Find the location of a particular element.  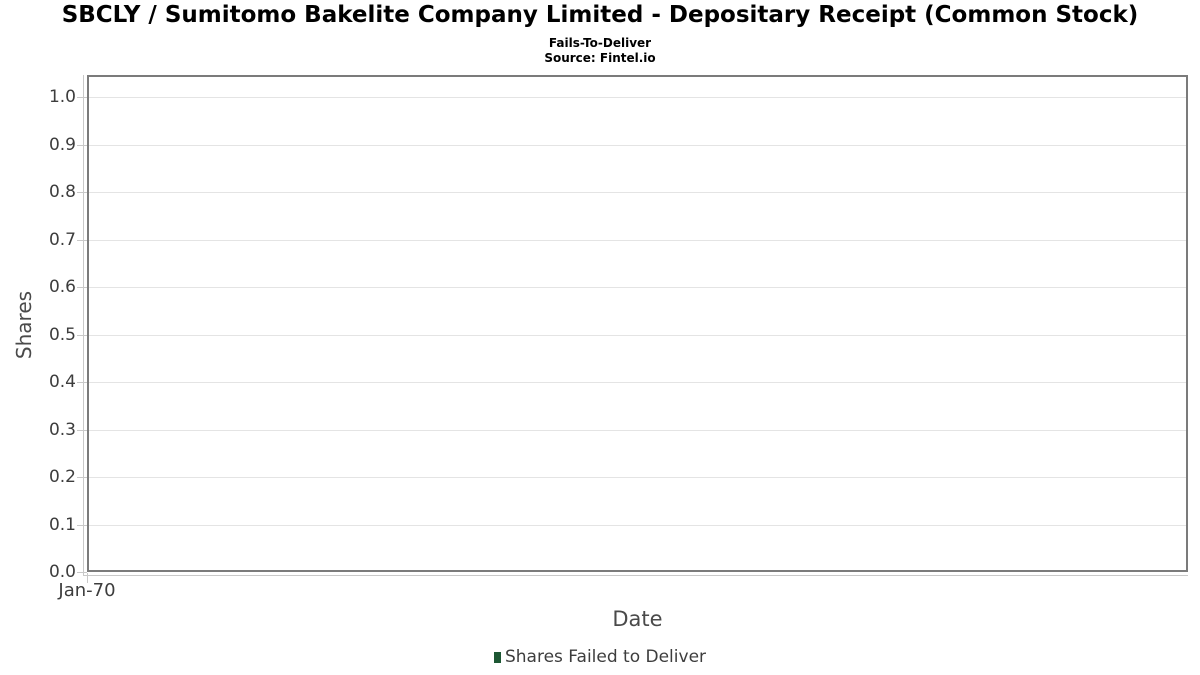

y-tick-label: 0.0 is located at coordinates (62, 572).